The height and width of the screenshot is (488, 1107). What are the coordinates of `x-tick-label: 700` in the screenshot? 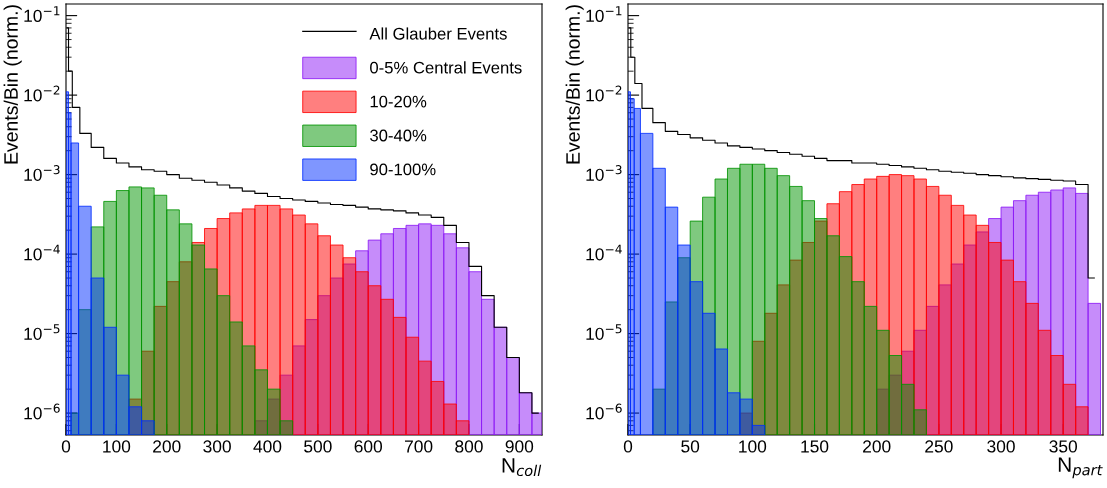 It's located at (419, 446).